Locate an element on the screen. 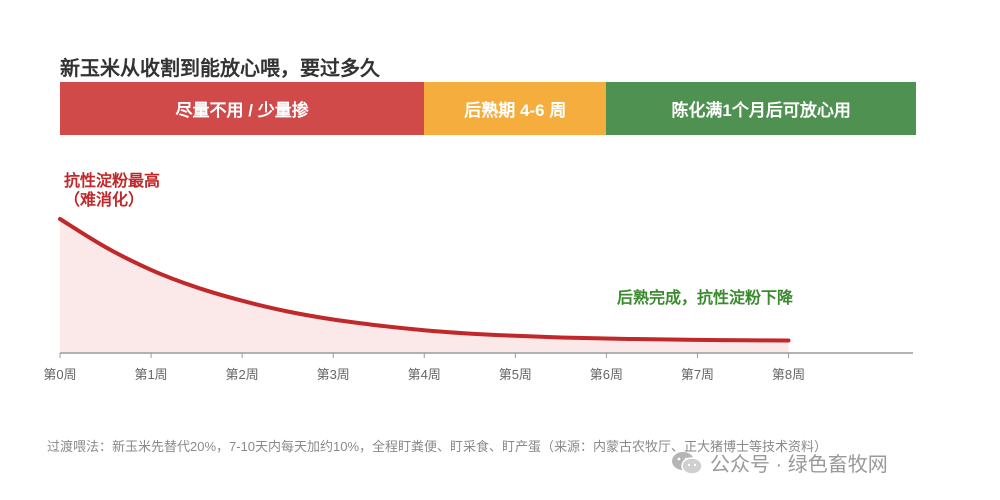 Image resolution: width=1000 pixels, height=500 pixels. x-tick-label-6: 第6周 is located at coordinates (606, 374).